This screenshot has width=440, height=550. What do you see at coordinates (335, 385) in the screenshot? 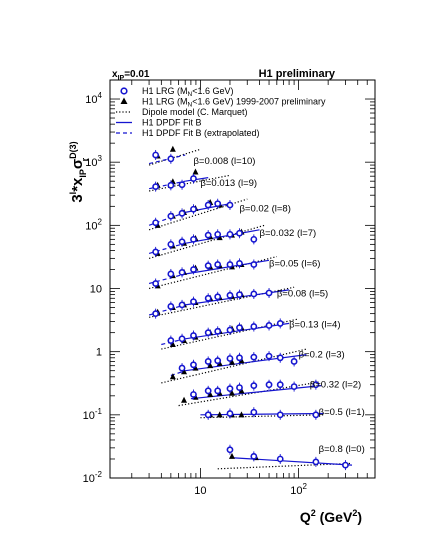
I see `beta-bin-label: β=0.32 (l=2)` at bounding box center [335, 385].